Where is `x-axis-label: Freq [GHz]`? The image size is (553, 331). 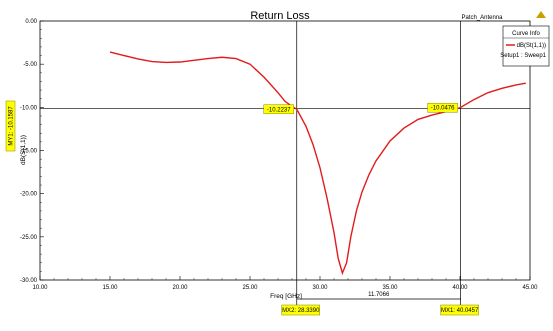 x-axis-label: Freq [GHz] is located at coordinates (286, 296).